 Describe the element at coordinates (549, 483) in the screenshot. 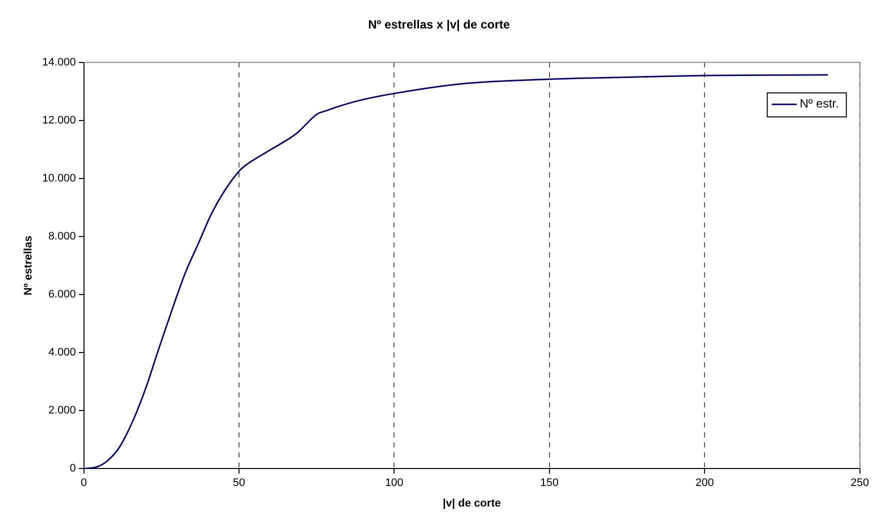

I see `x-tick-label: 150` at that location.